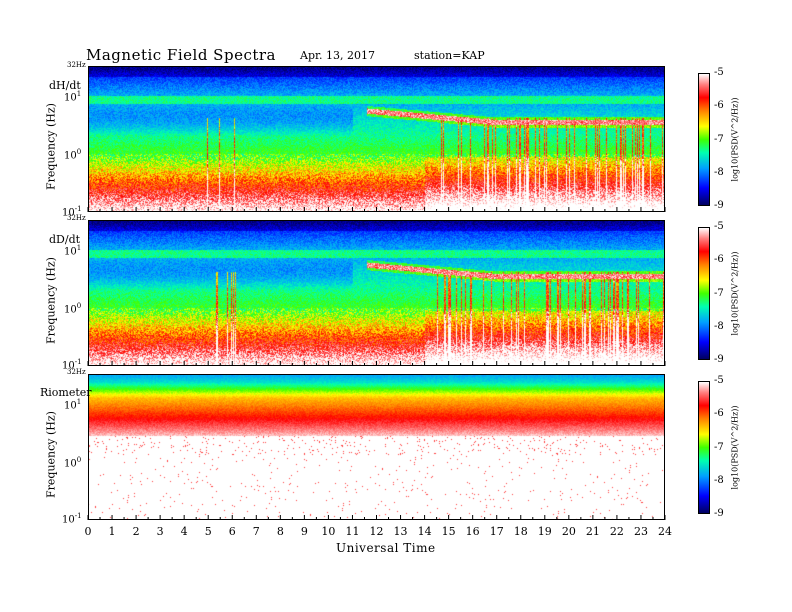 Image resolution: width=792 pixels, height=612 pixels. Describe the element at coordinates (448, 531) in the screenshot. I see `x-tick-label: 15` at that location.